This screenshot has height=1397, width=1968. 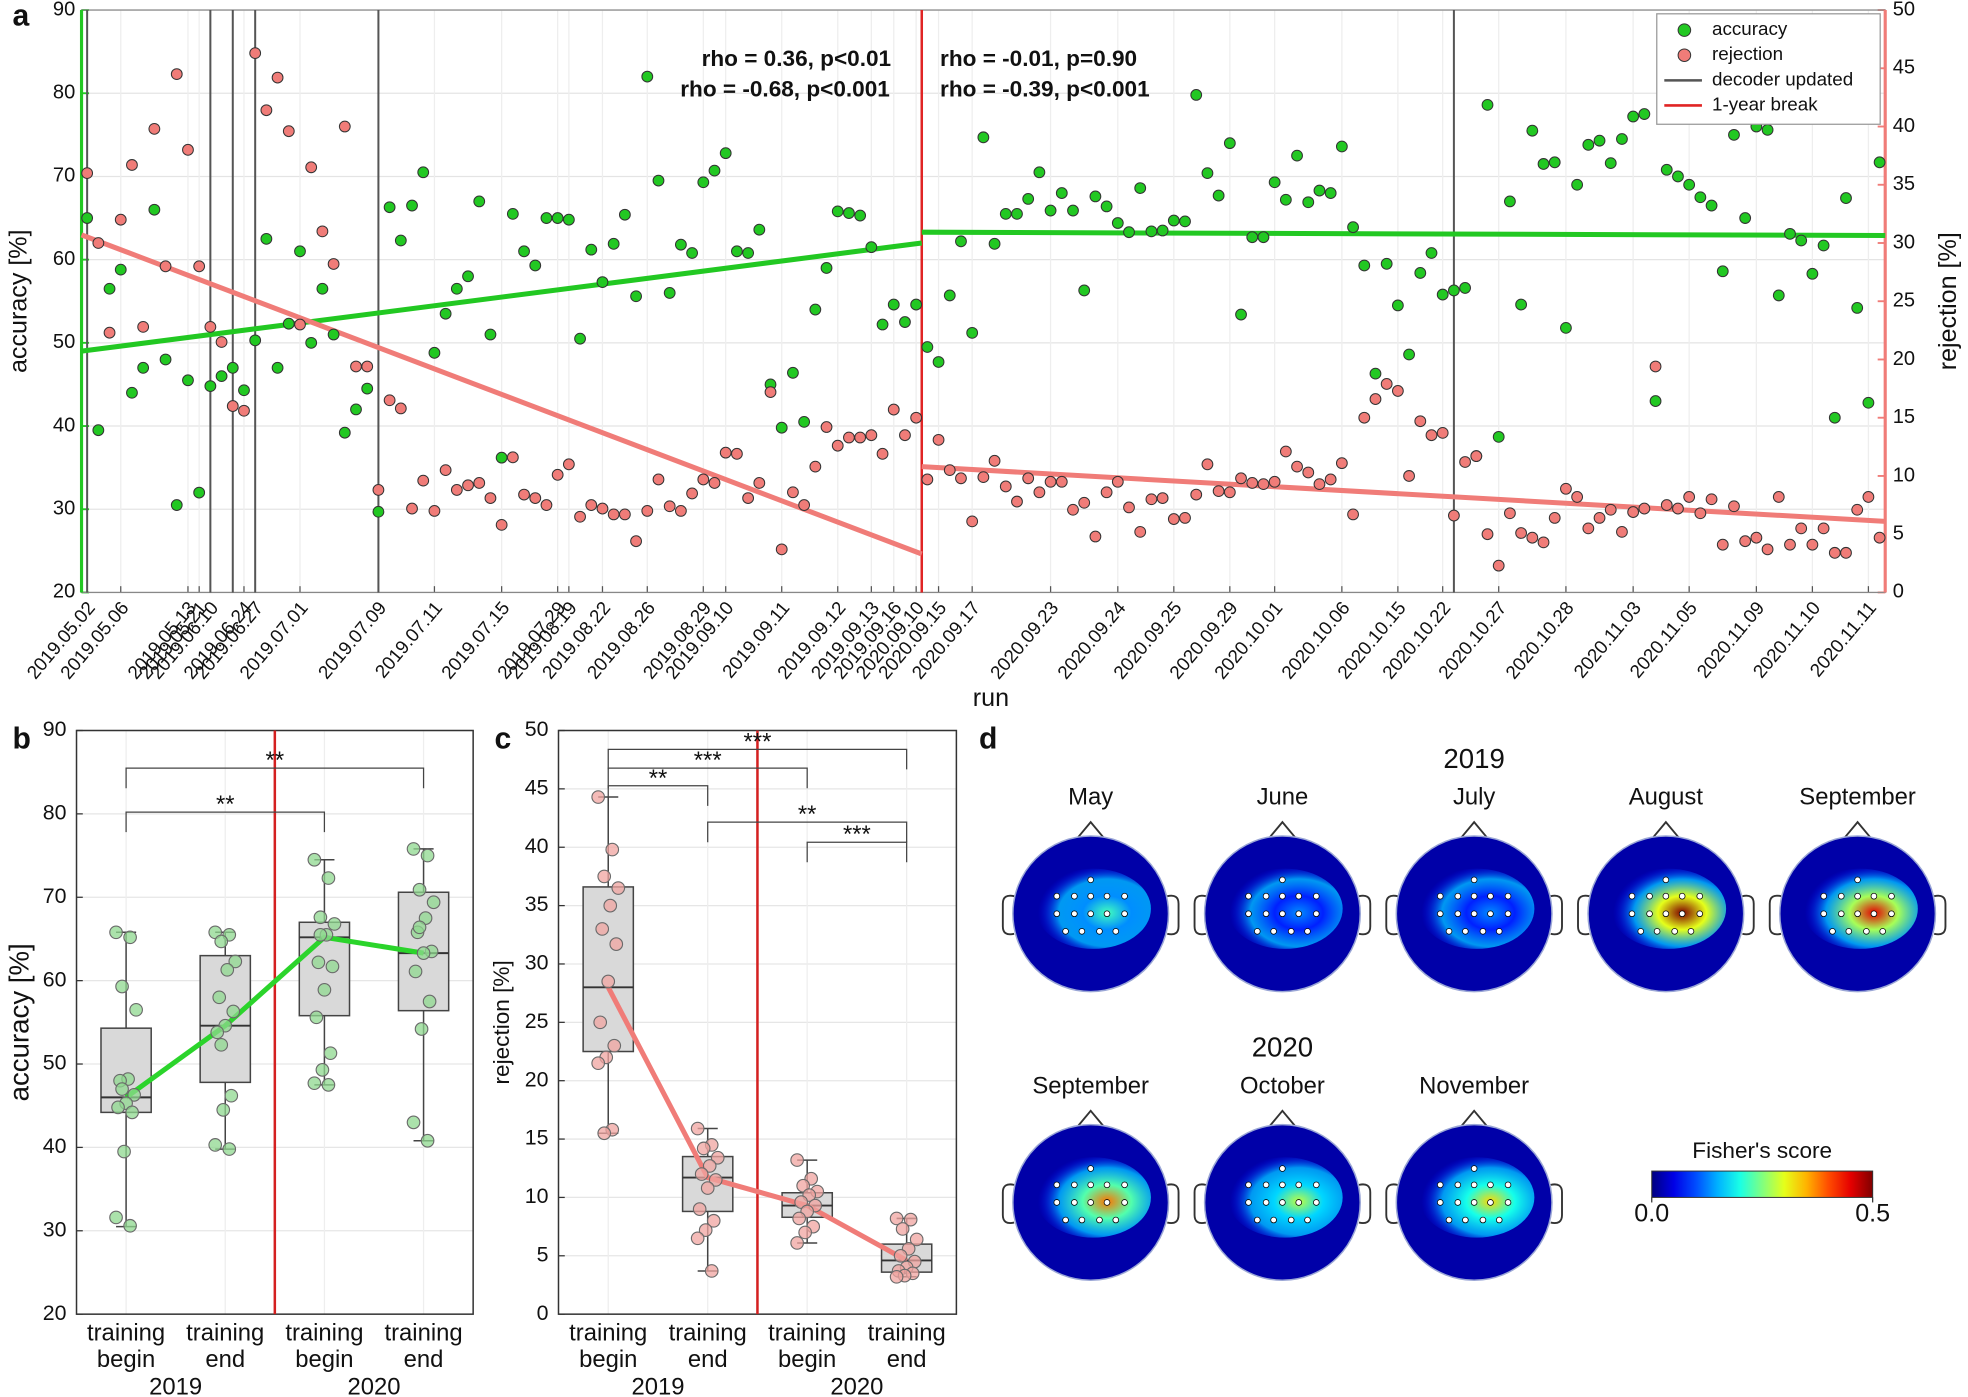 I want to click on median-trend, so click(x=274, y=1017).